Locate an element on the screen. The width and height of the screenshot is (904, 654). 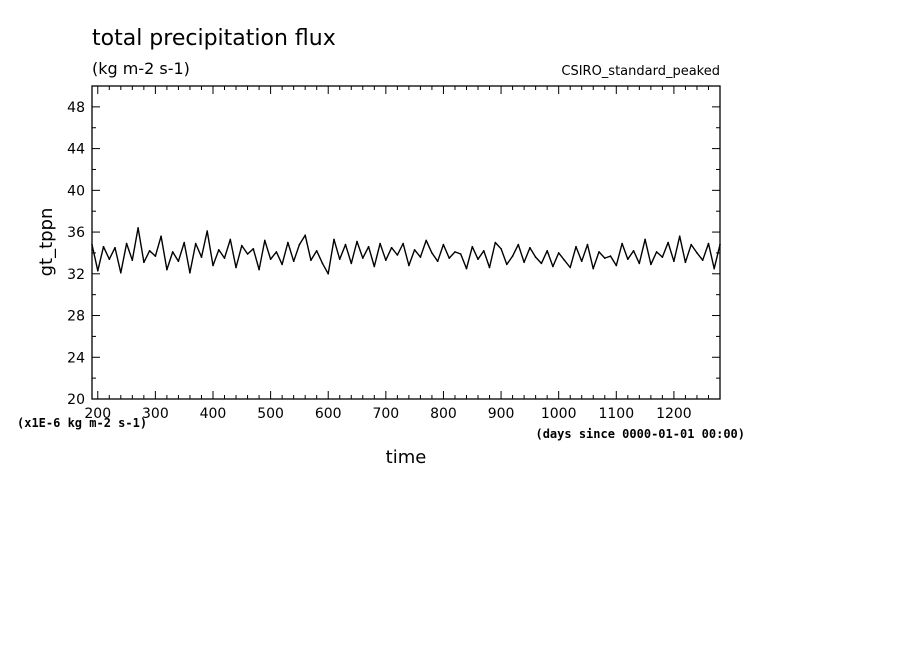
x-tick-label: 1100 is located at coordinates (616, 414).